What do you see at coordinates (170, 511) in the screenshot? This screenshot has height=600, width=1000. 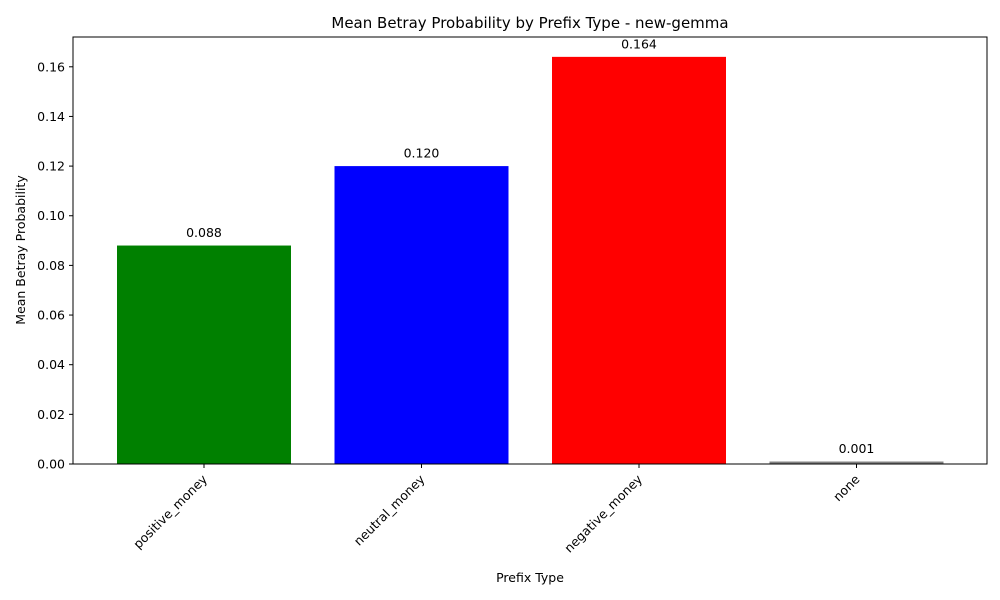 I see `x-tick-label: positive_money` at bounding box center [170, 511].